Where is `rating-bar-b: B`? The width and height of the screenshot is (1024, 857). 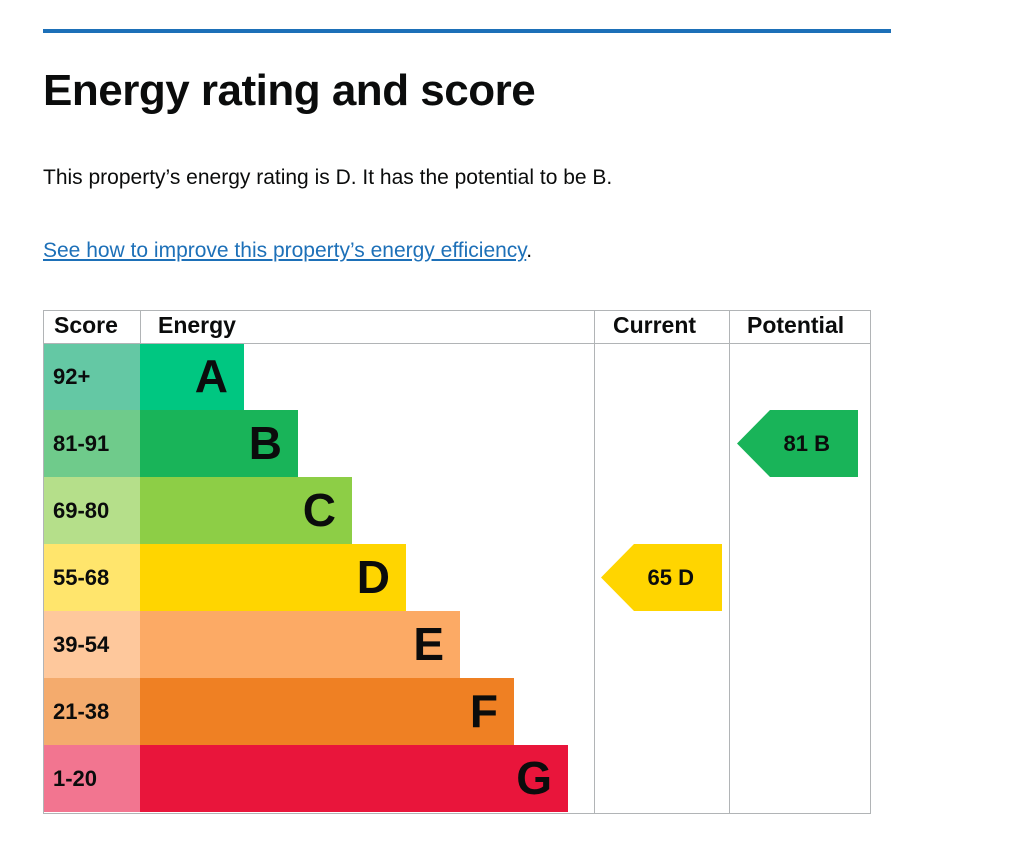
rating-bar-b: B is located at coordinates (219, 443).